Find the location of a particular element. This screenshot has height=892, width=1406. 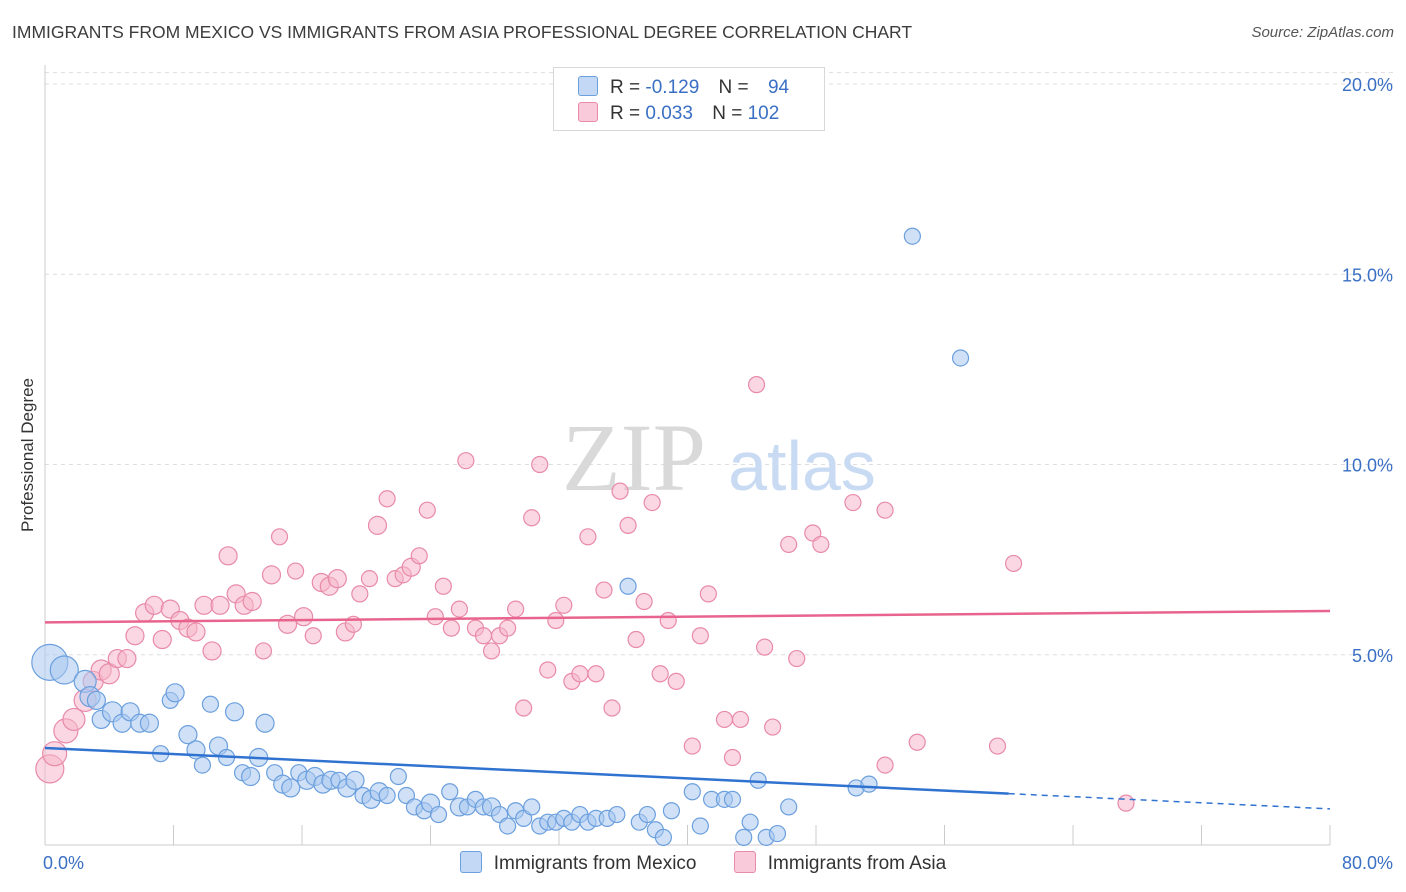

legend-label-asia: Immigrants from Asia is located at coordinates (857, 863).